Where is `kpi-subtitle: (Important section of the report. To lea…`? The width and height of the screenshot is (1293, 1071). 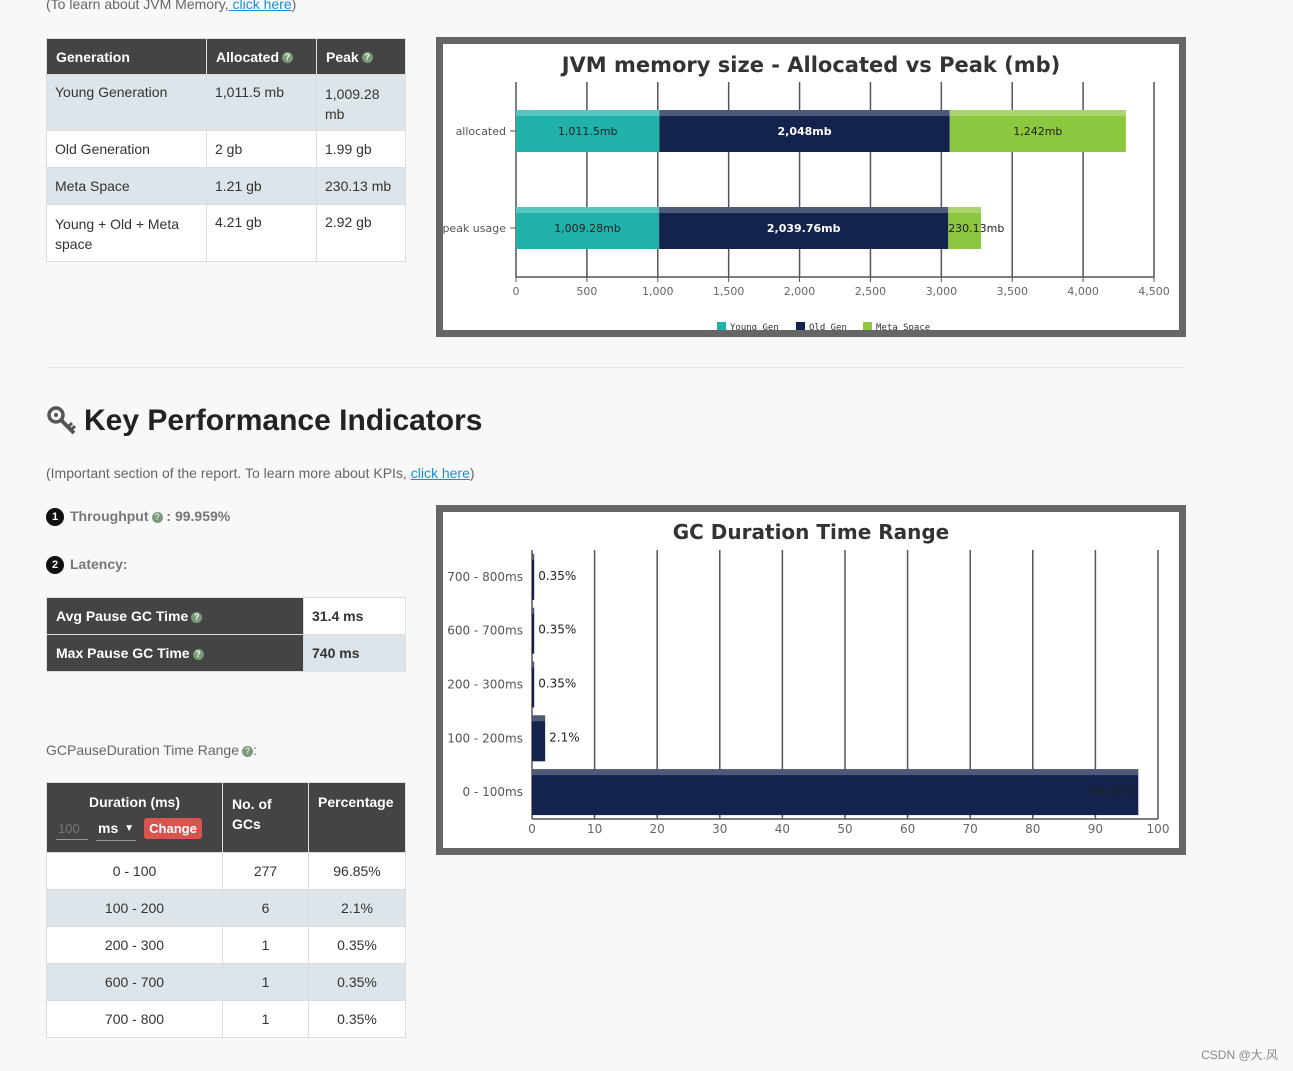
kpi-subtitle: (Important section of the report. To lea… is located at coordinates (260, 473).